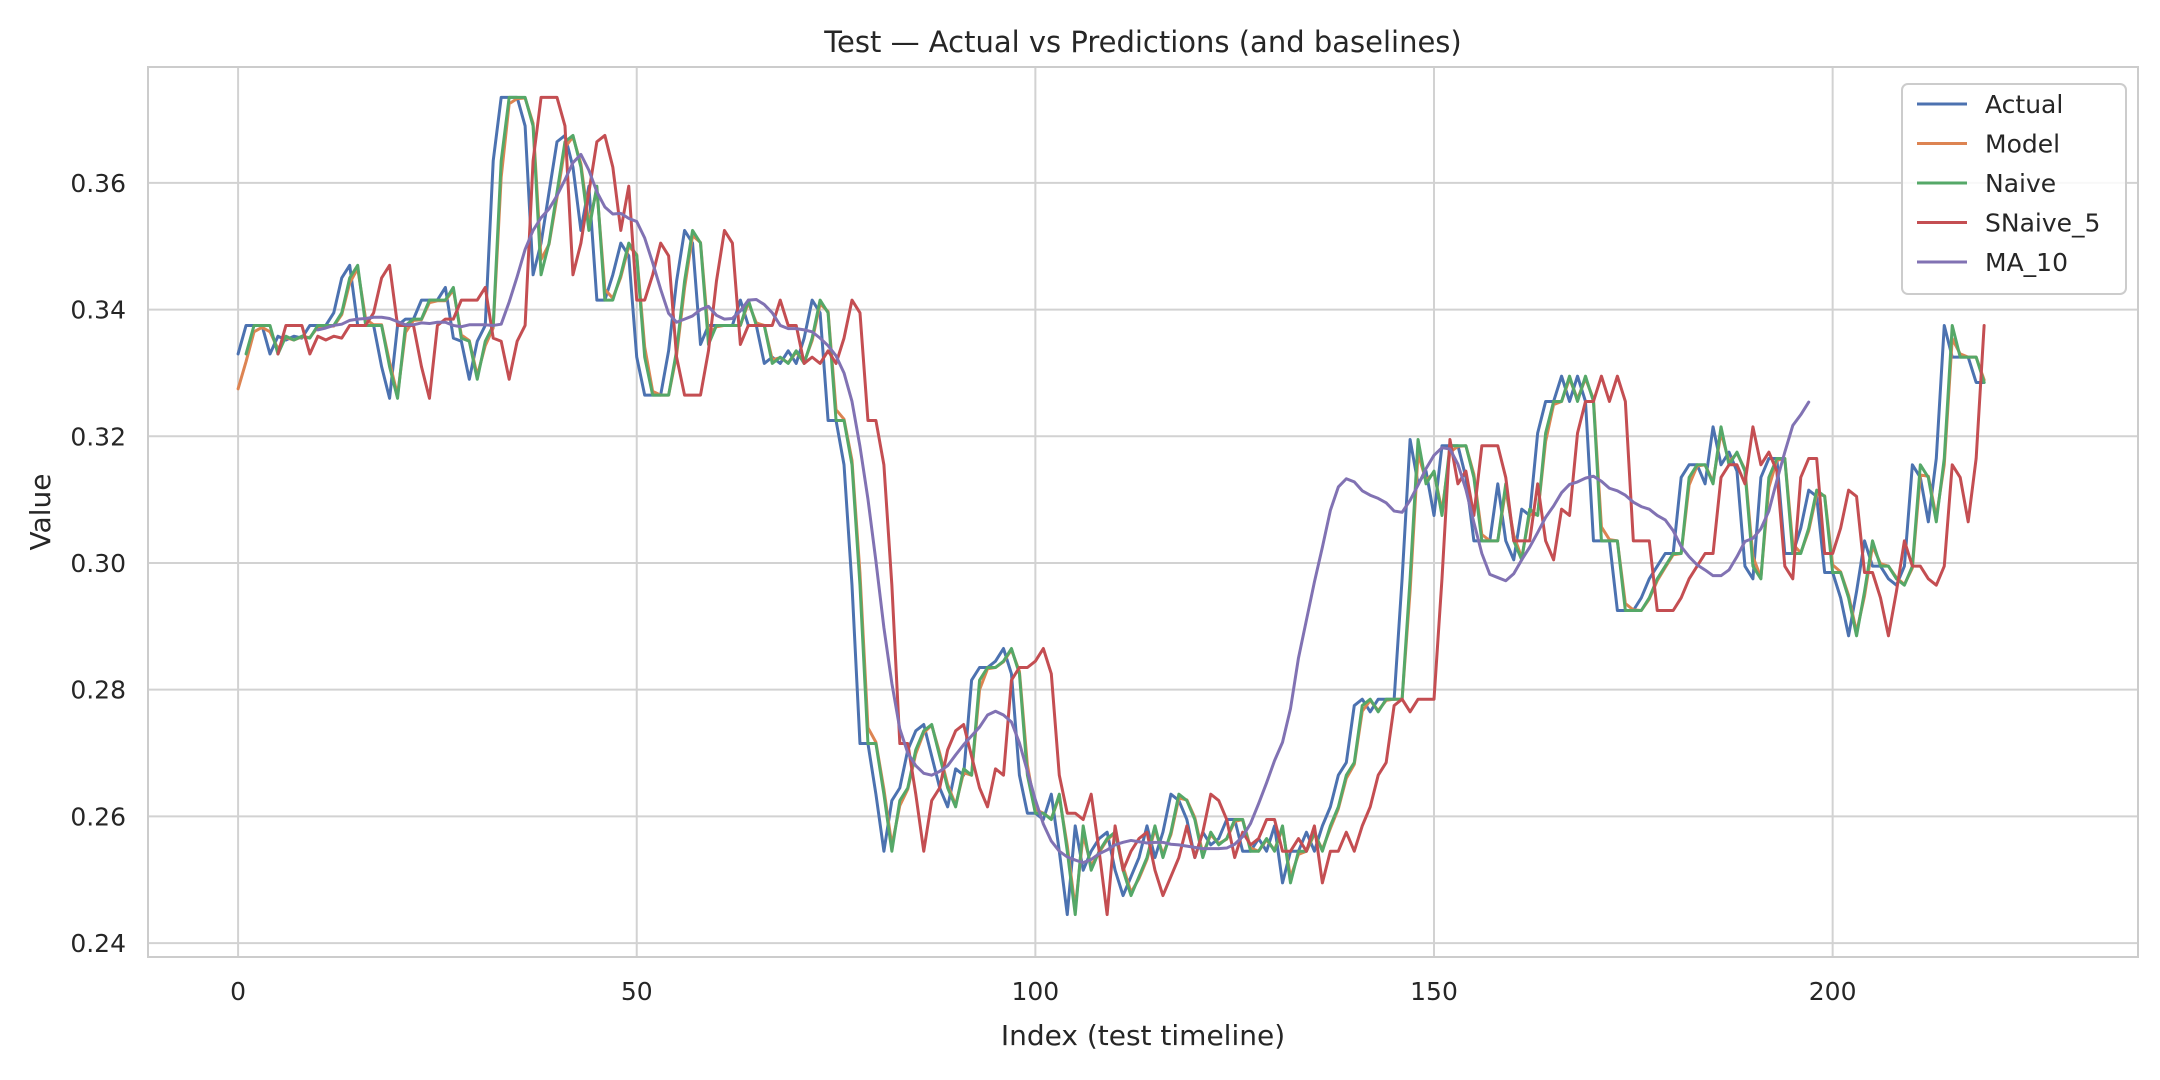 This screenshot has width=2160, height=1080. Describe the element at coordinates (98, 690) in the screenshot. I see `y-tick-label: 0.28` at that location.